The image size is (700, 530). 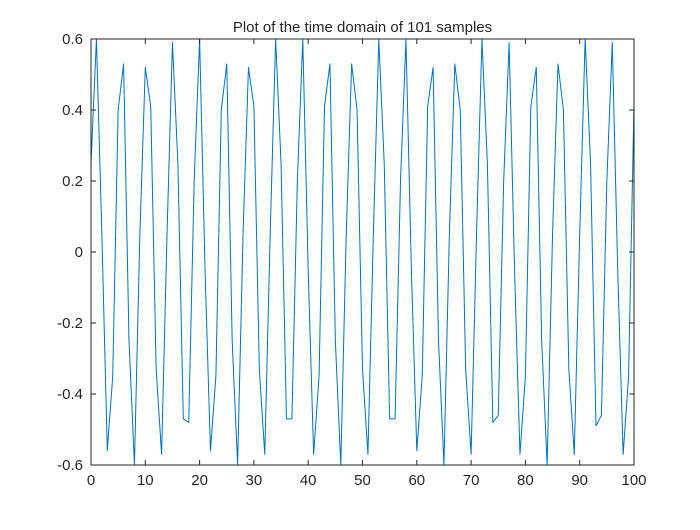 What do you see at coordinates (145, 480) in the screenshot?
I see `x-tick-label: 10` at bounding box center [145, 480].